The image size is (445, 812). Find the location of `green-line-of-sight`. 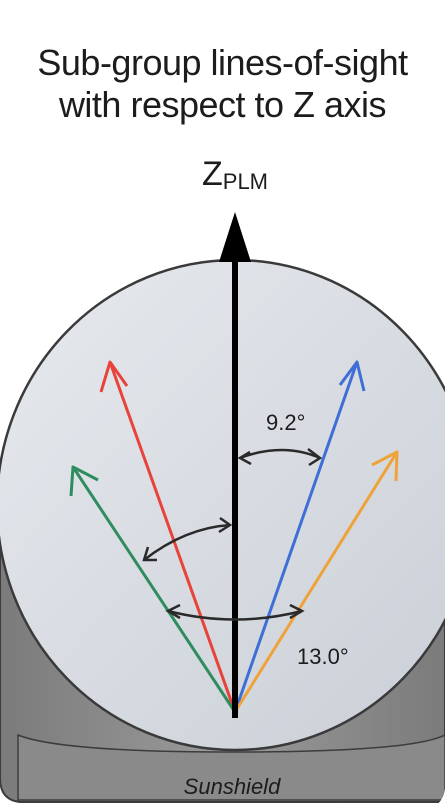

green-line-of-sight is located at coordinates (154, 589).